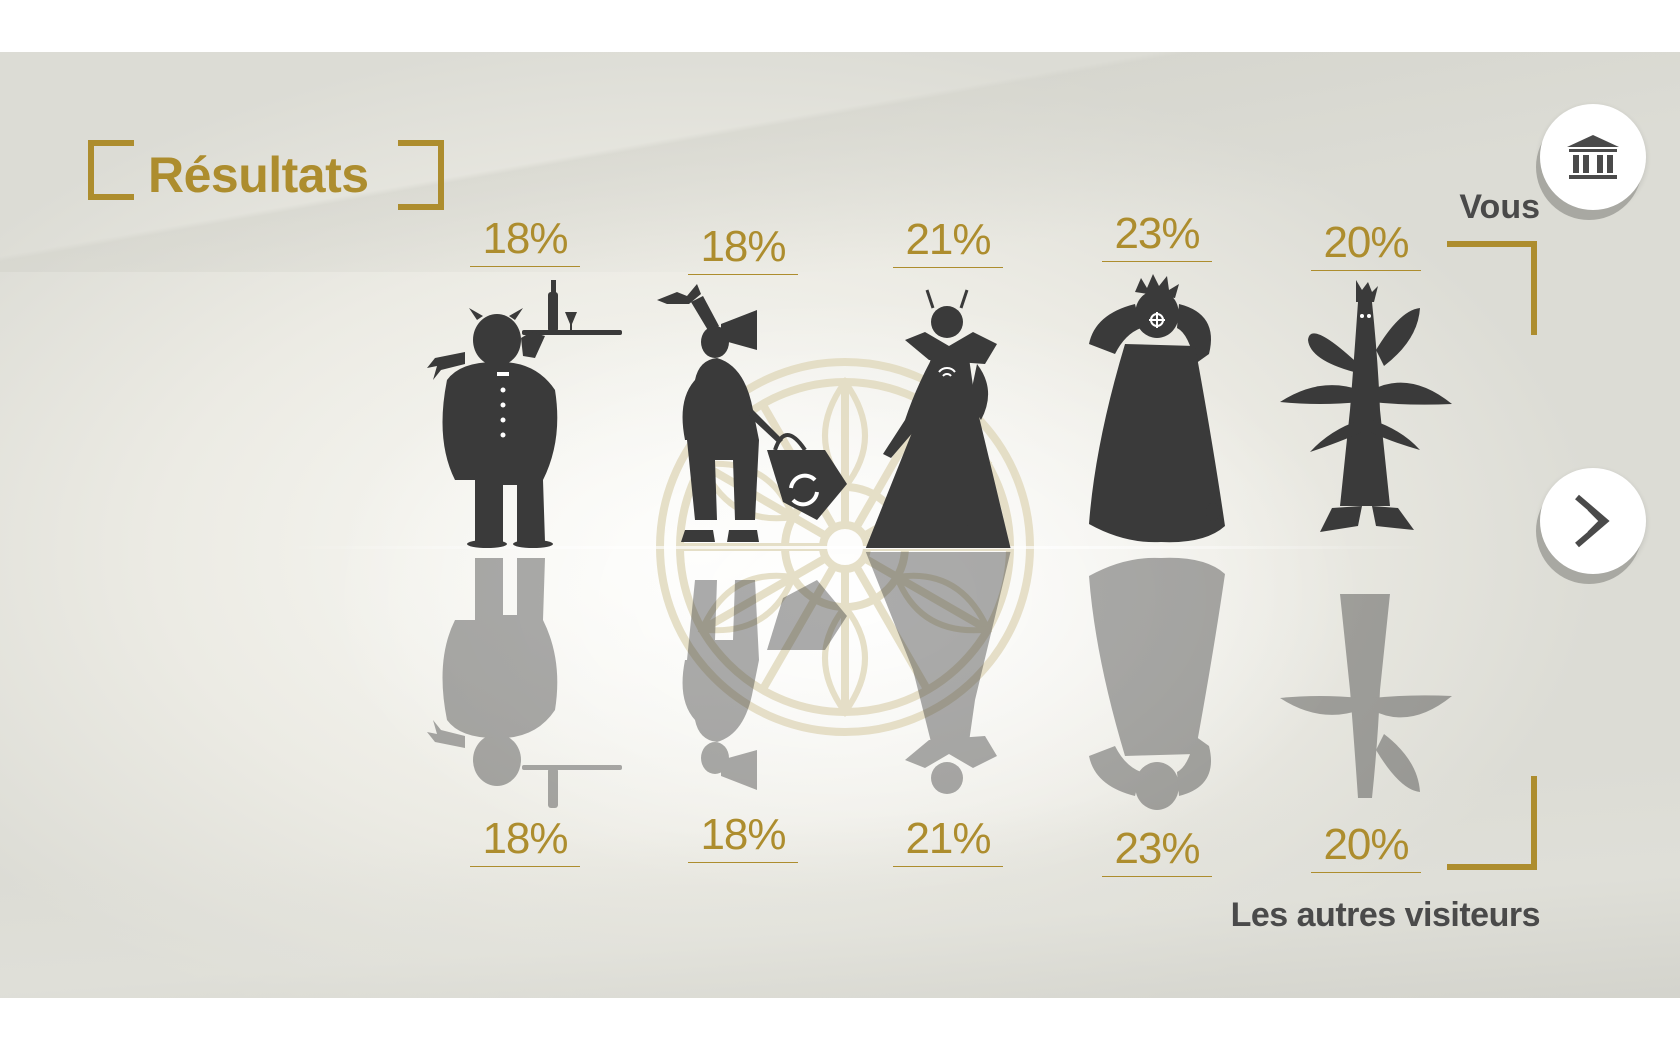 This screenshot has height=1050, width=1680. What do you see at coordinates (258, 175) in the screenshot?
I see `page-title: Résultats` at bounding box center [258, 175].